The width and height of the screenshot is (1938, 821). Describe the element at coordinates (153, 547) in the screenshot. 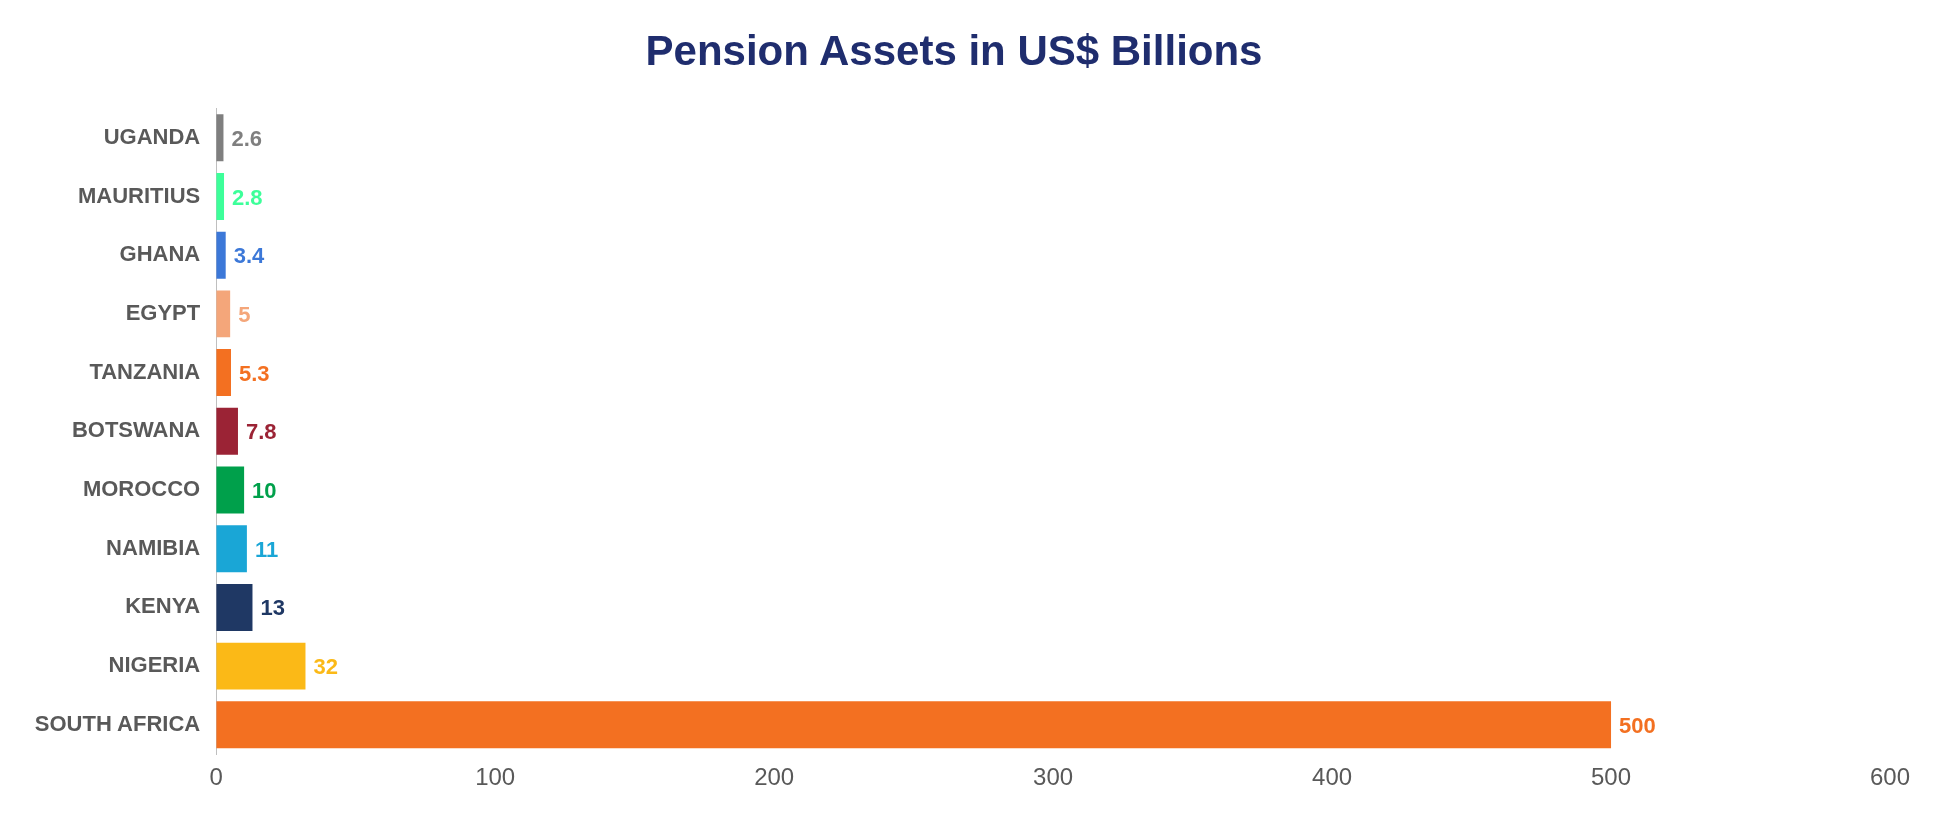

I see `y-tick-label: NAMIBIA` at that location.